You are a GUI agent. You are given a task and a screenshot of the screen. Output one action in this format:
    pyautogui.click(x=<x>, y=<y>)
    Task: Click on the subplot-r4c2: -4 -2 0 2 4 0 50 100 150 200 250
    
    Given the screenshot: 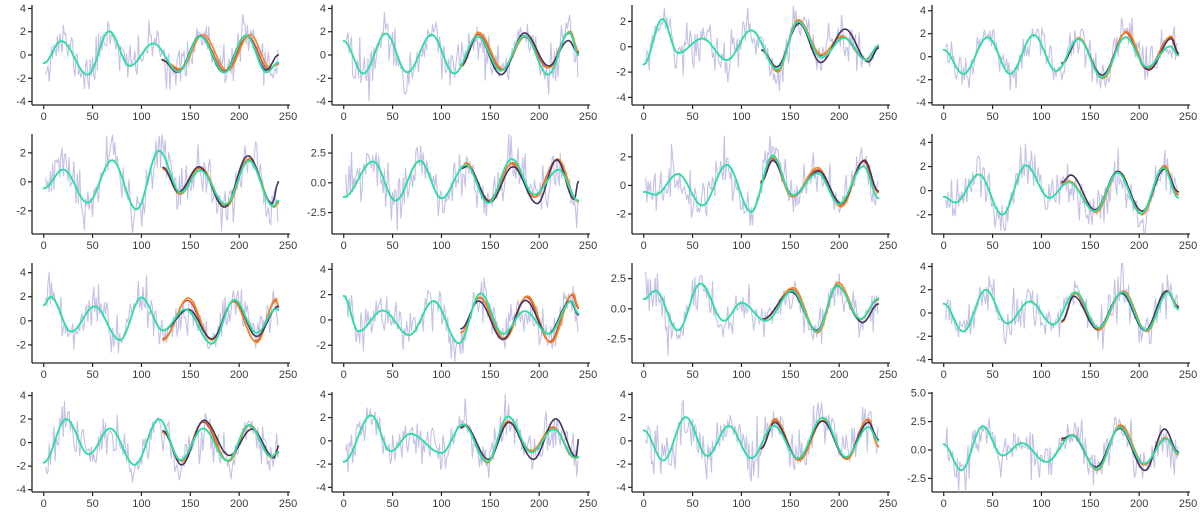 What is the action you would take?
    pyautogui.click(x=450, y=451)
    